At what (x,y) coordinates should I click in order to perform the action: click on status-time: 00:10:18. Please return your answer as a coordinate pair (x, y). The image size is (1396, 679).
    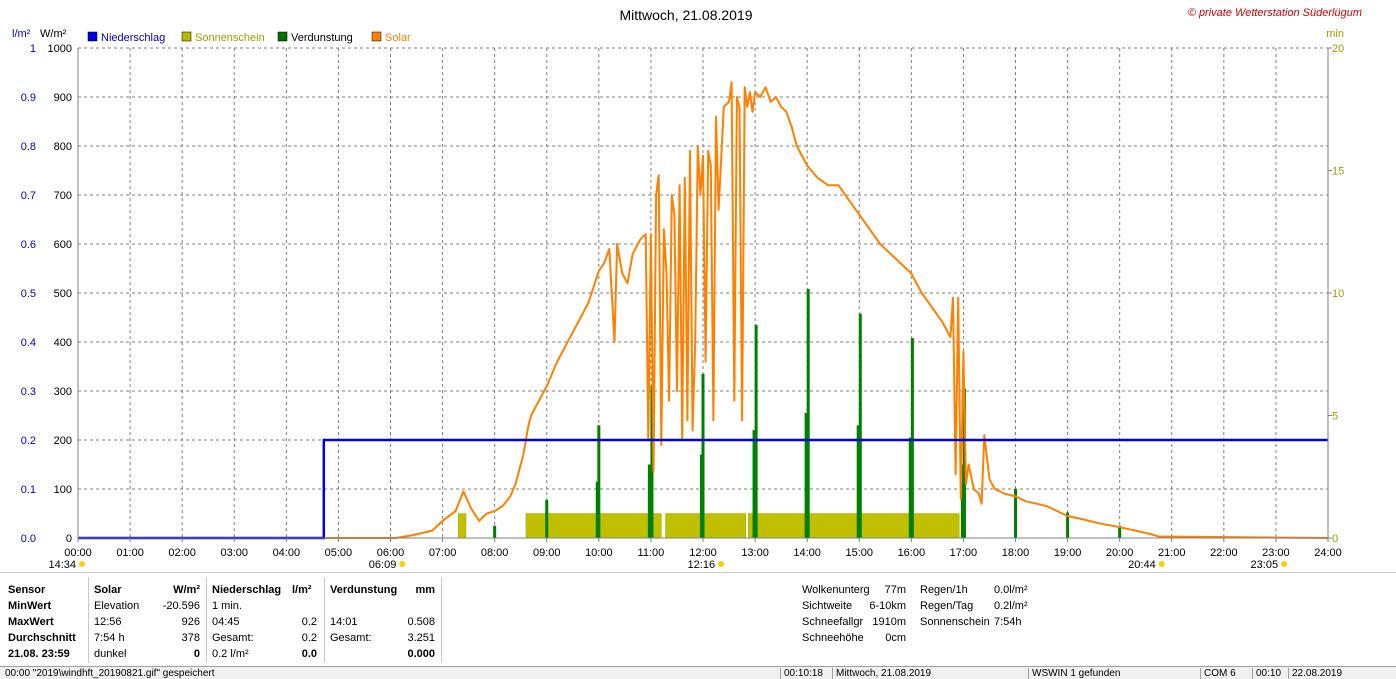
    Looking at the image, I should click on (803, 673).